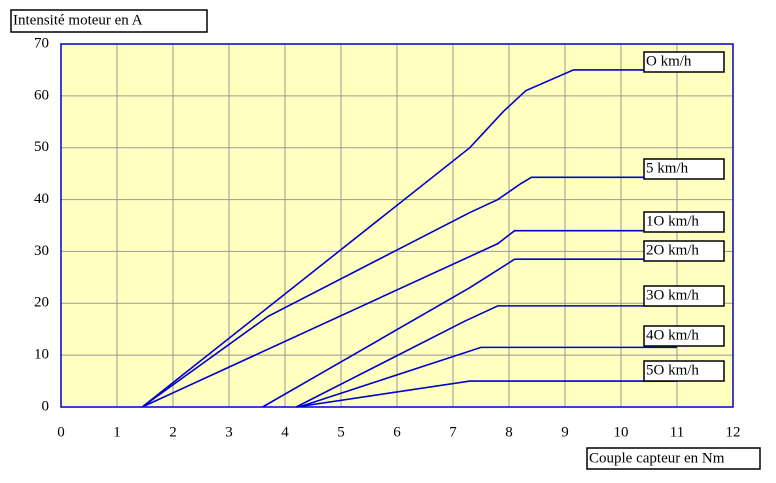 The height and width of the screenshot is (483, 776). What do you see at coordinates (565, 432) in the screenshot?
I see `x-tick-label: 9` at bounding box center [565, 432].